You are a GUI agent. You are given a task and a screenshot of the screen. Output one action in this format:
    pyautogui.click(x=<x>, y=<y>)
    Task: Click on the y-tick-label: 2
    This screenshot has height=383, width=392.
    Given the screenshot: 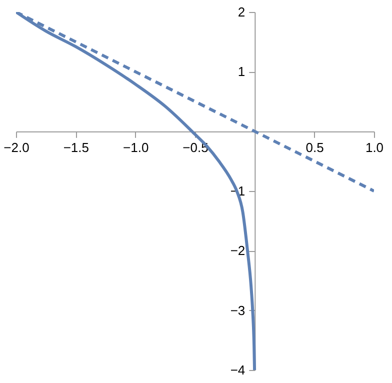 What is the action you would take?
    pyautogui.click(x=242, y=12)
    